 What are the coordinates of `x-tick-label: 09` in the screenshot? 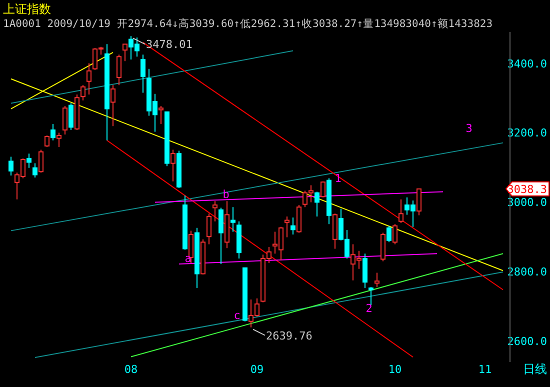 It's located at (257, 369).